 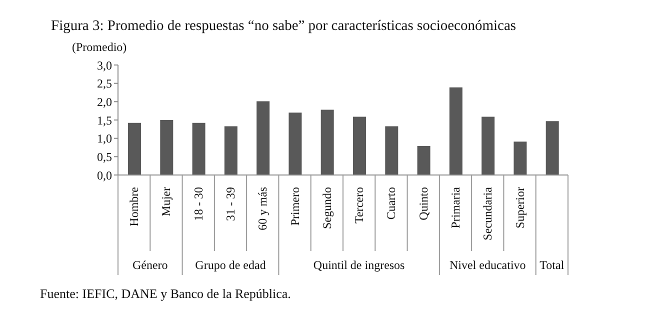 What do you see at coordinates (391, 203) in the screenshot?
I see `x-tick-label: Cuarto` at bounding box center [391, 203].